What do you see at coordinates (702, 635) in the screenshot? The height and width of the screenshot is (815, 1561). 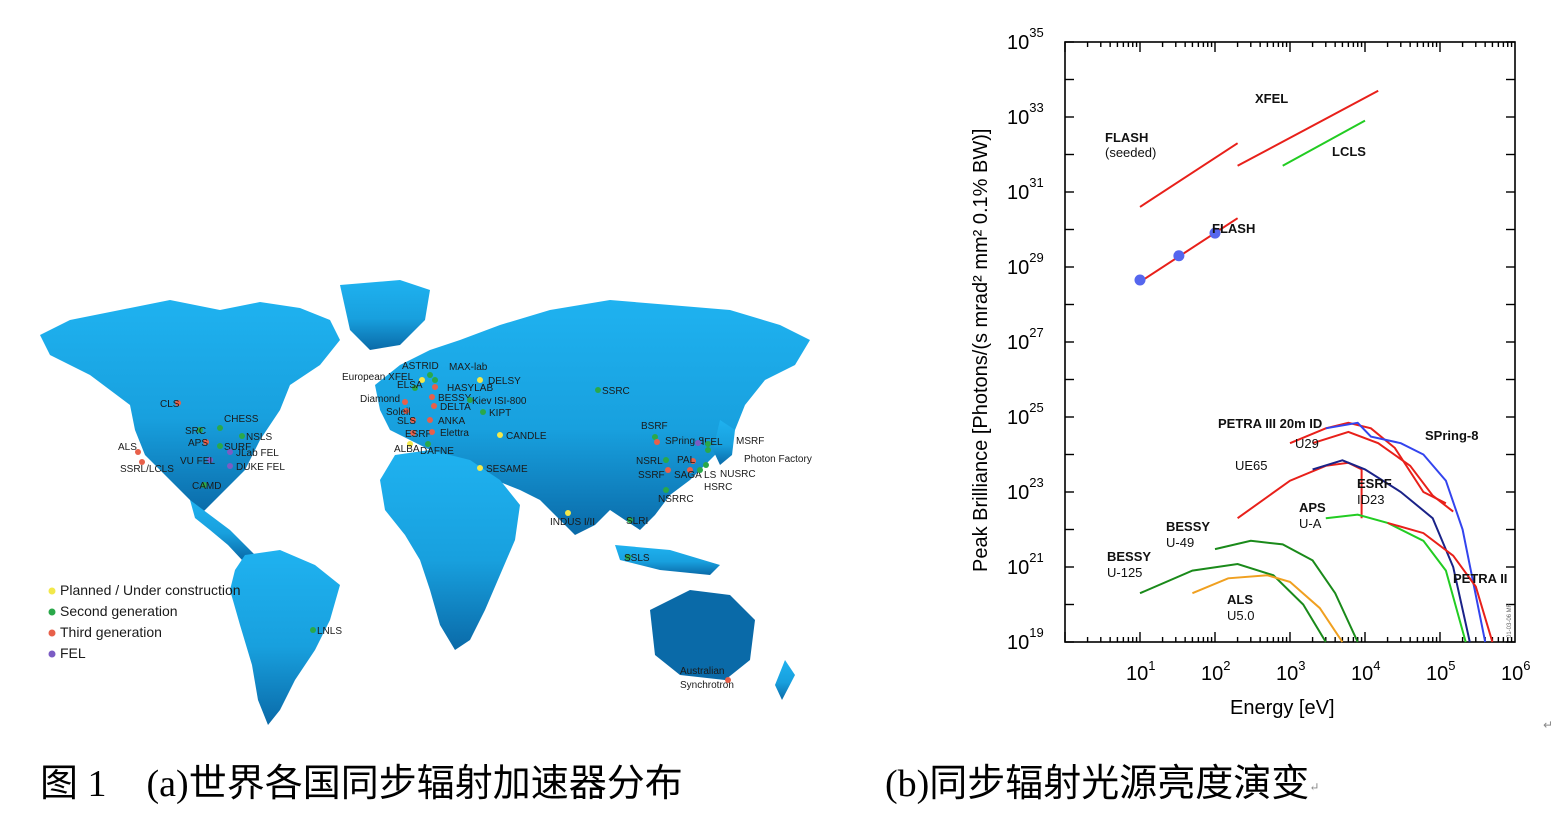 I see `continent-australia` at bounding box center [702, 635].